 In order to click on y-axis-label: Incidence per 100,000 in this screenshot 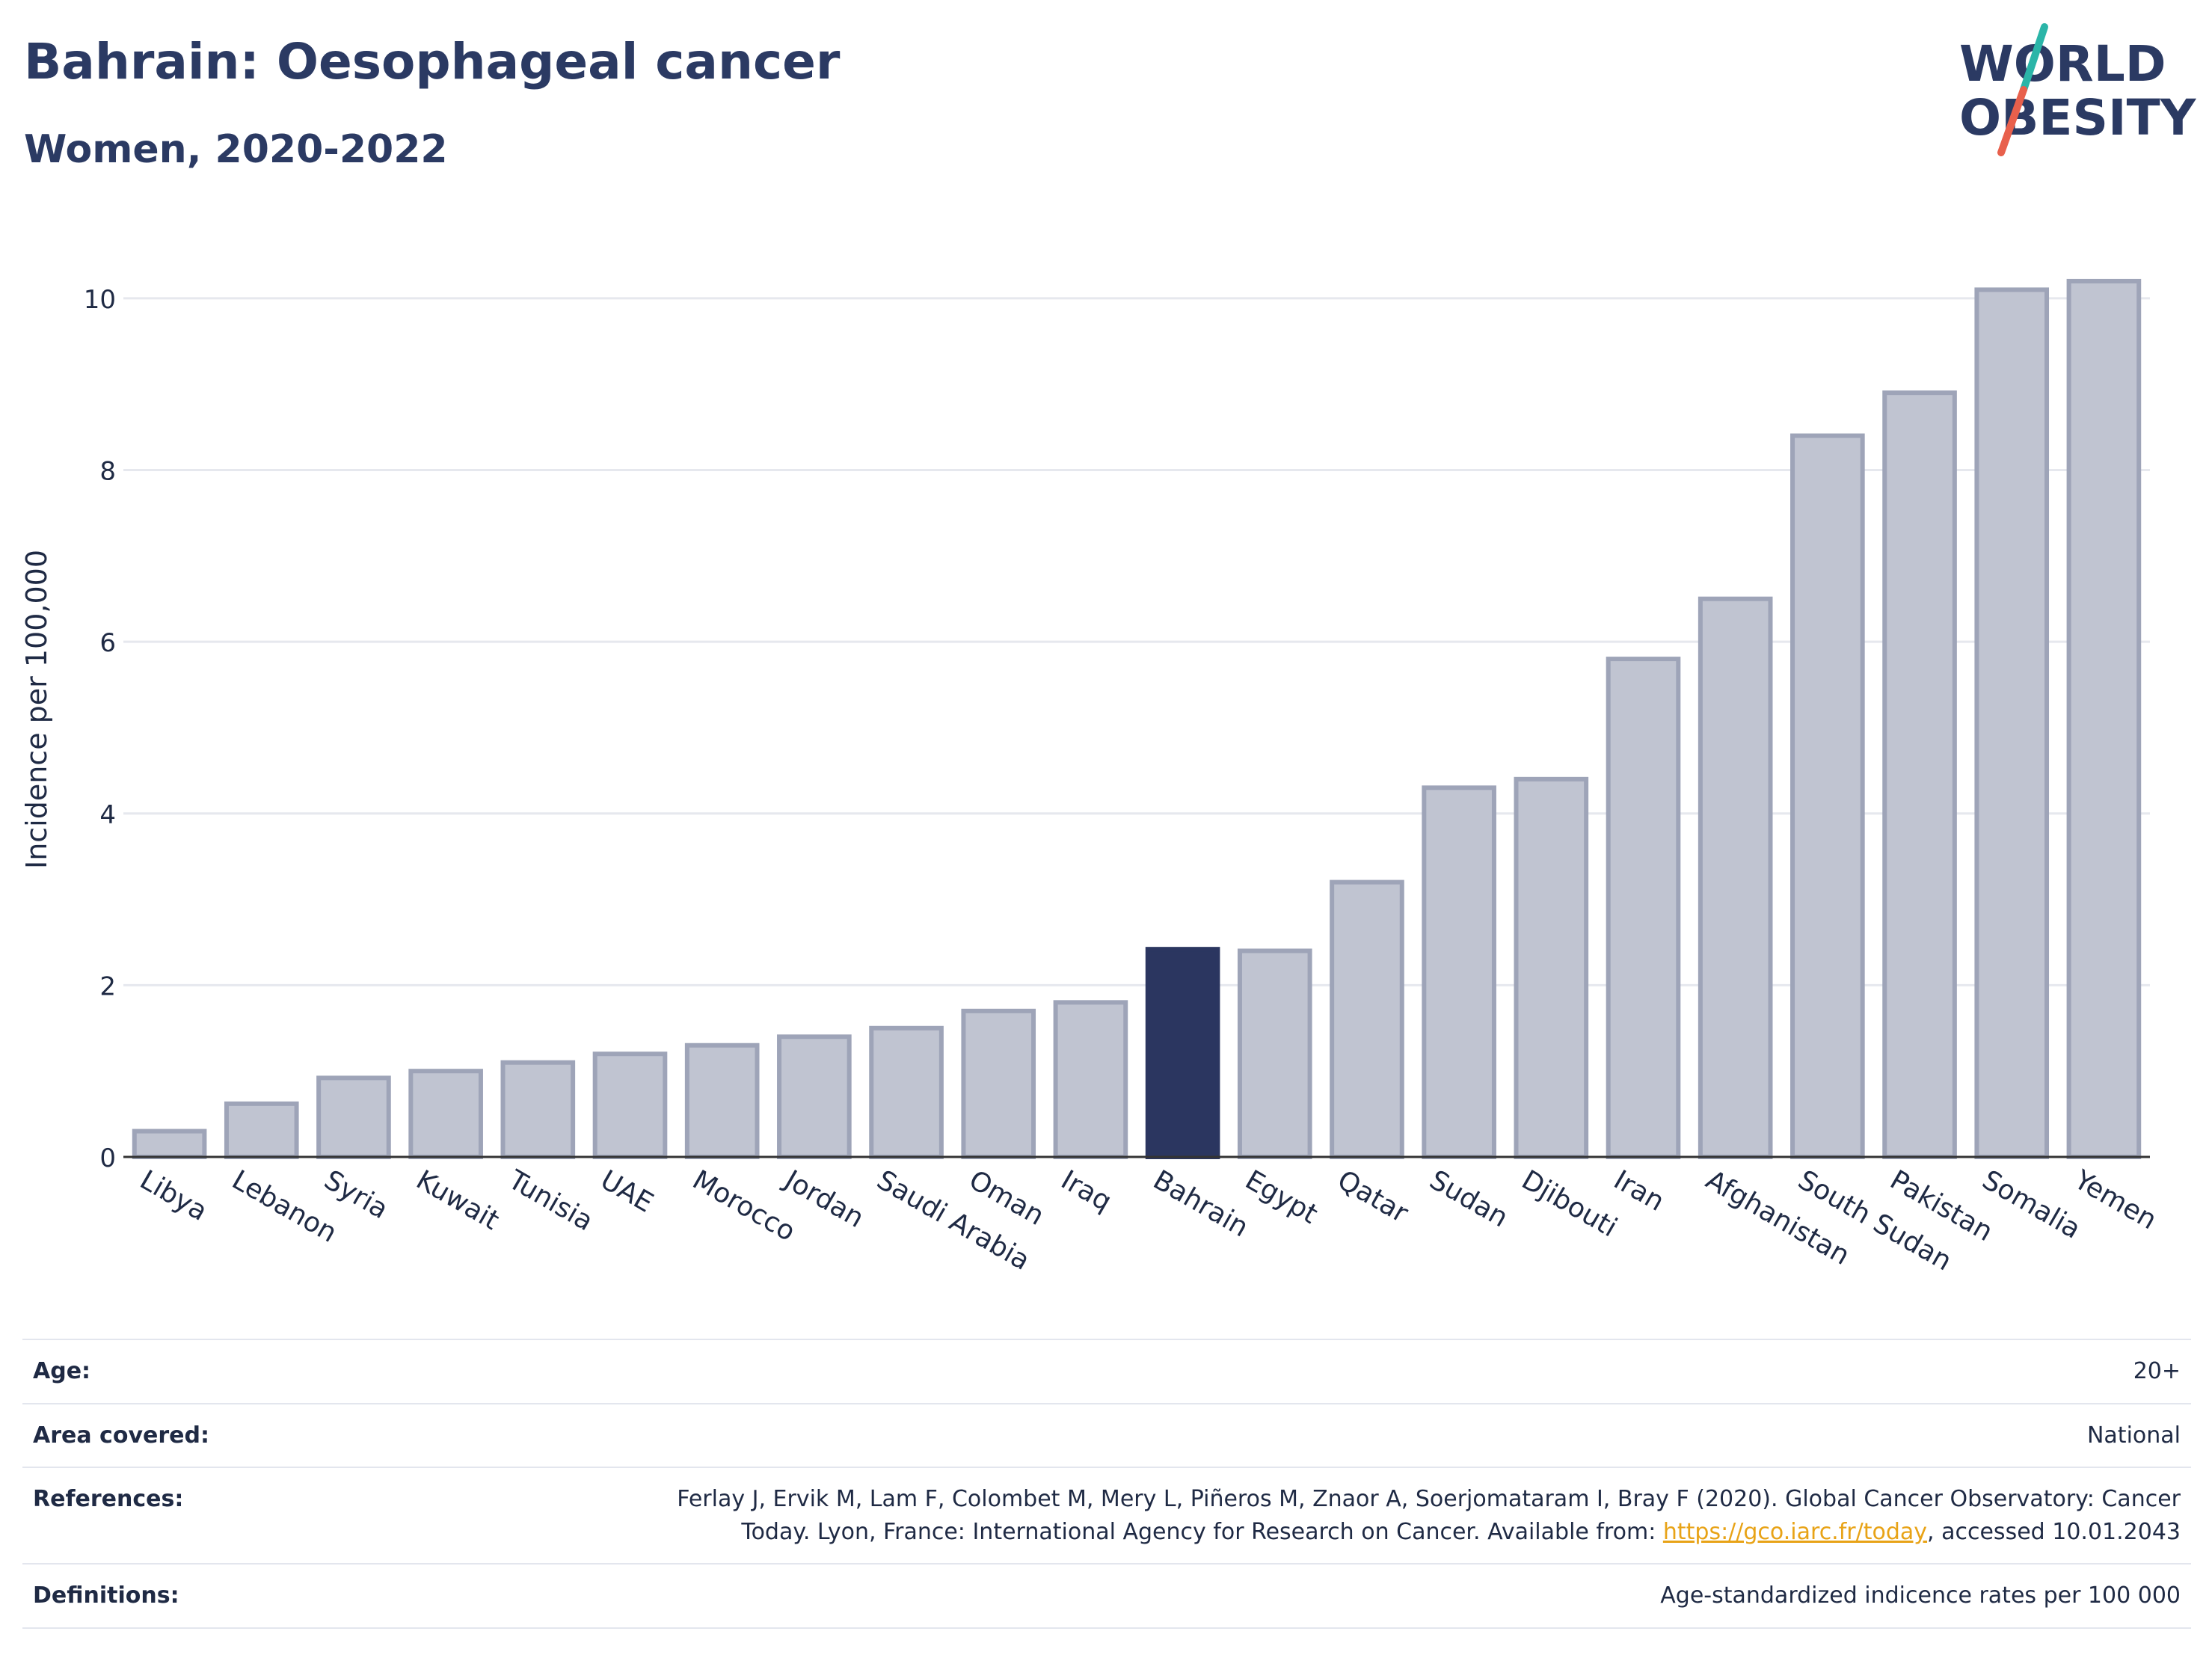, I will do `click(36, 709)`.